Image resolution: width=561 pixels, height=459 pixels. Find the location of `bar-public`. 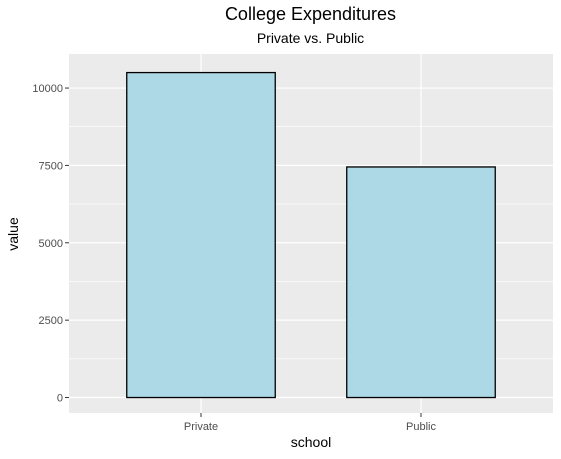

bar-public is located at coordinates (421, 282).